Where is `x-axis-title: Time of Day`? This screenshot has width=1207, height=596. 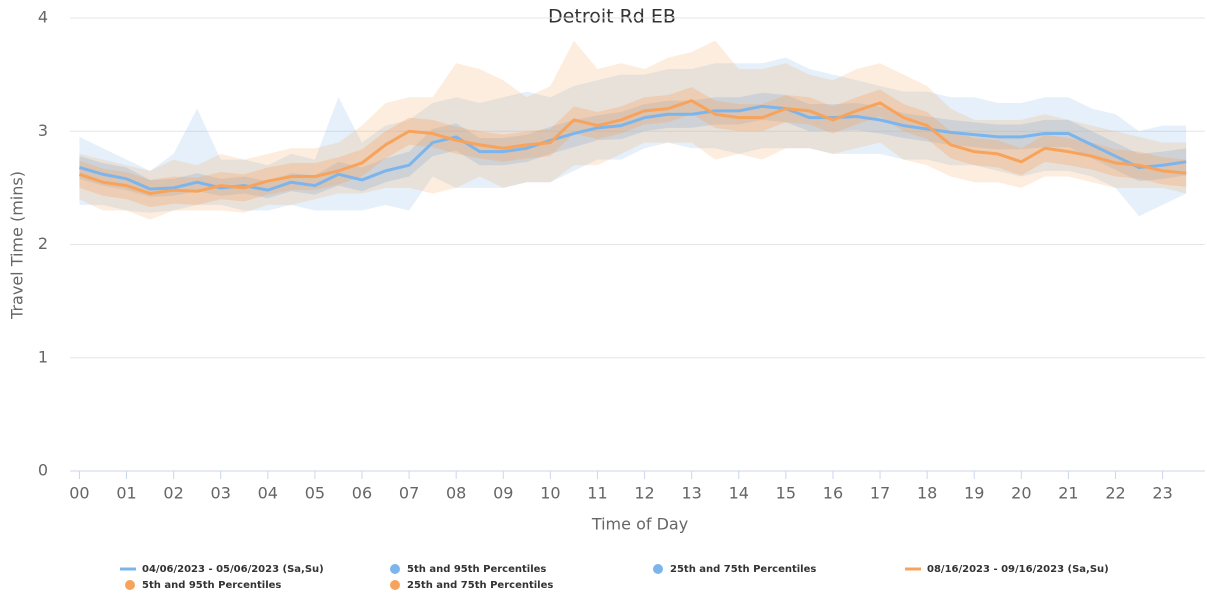 x-axis-title: Time of Day is located at coordinates (639, 524).